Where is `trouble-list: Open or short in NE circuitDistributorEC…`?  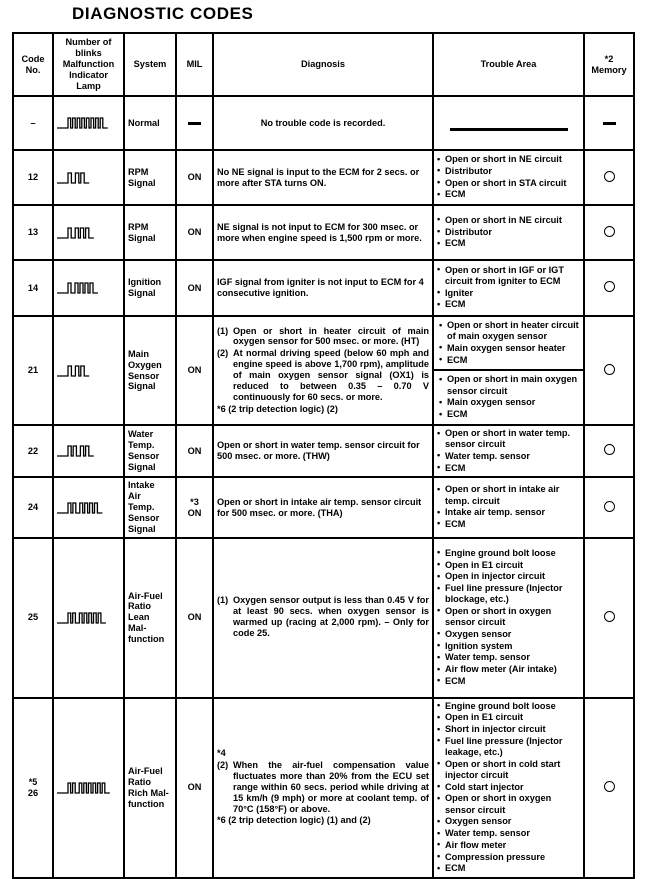
trouble-list: Open or short in NE circuitDistributorEC… is located at coordinates (508, 232).